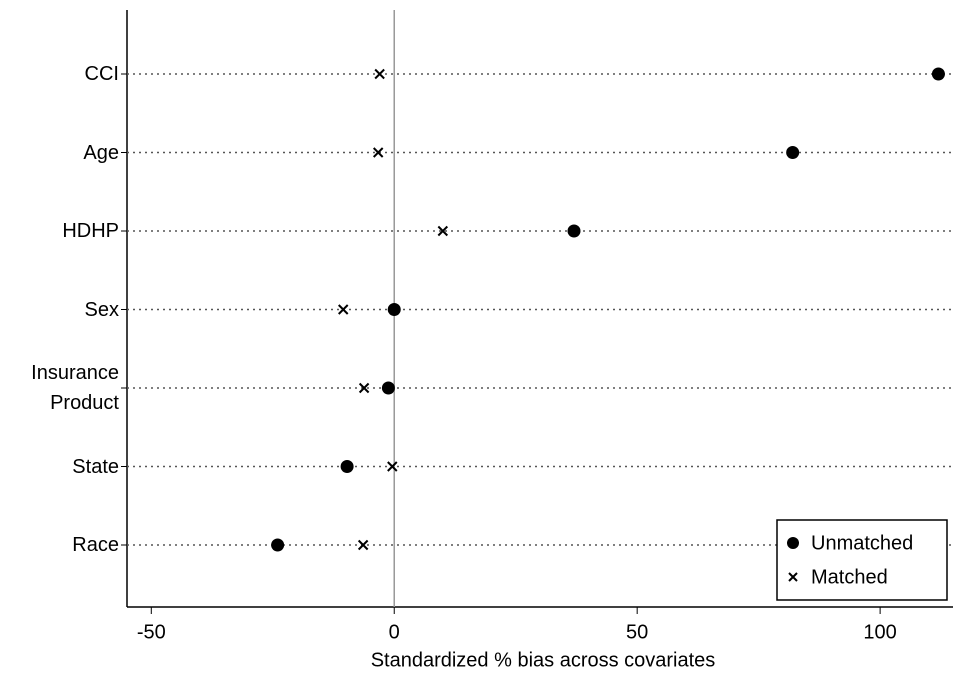 Image resolution: width=953 pixels, height=679 pixels. Describe the element at coordinates (95, 545) in the screenshot. I see `y-tick-label: Race` at that location.